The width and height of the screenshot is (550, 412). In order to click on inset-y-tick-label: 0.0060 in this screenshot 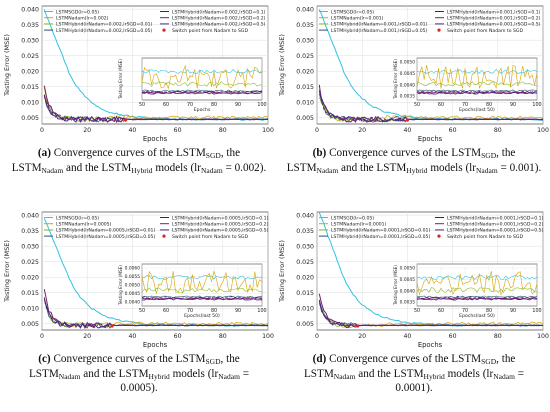, I will do `click(133, 269)`.